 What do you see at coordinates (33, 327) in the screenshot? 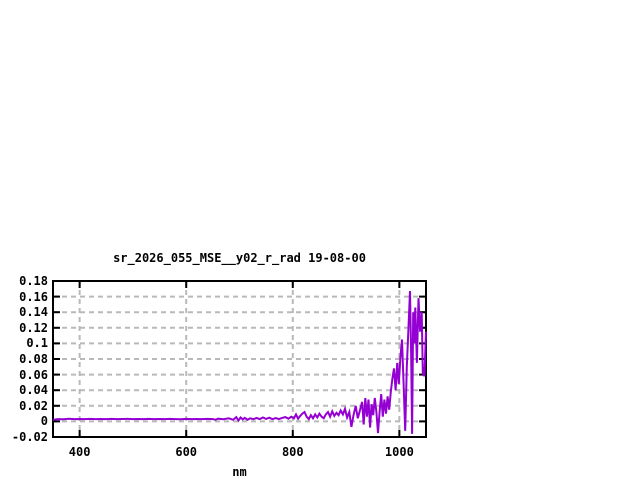
I see `y-tick-label: 0.12` at bounding box center [33, 327].